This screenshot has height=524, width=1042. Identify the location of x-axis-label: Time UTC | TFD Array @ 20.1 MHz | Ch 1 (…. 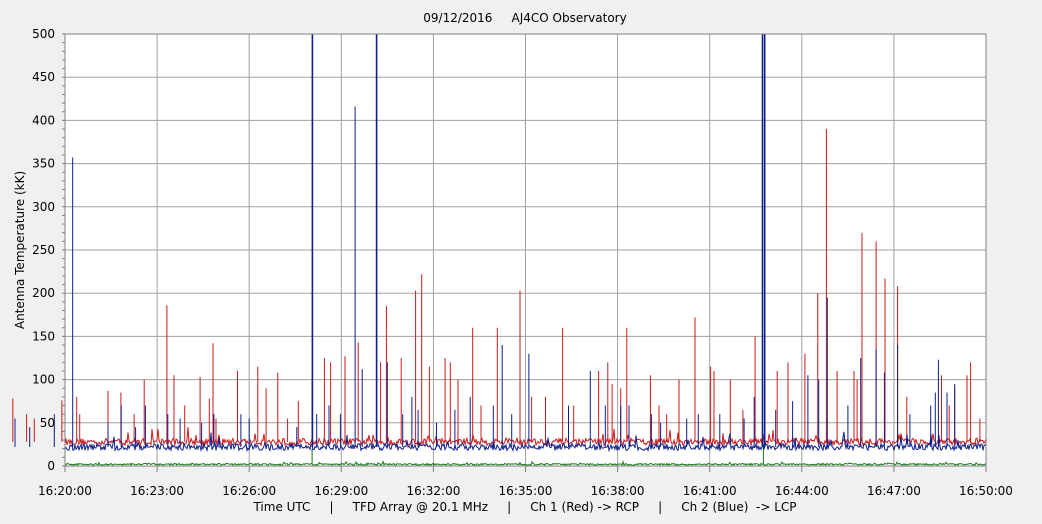
(524, 507).